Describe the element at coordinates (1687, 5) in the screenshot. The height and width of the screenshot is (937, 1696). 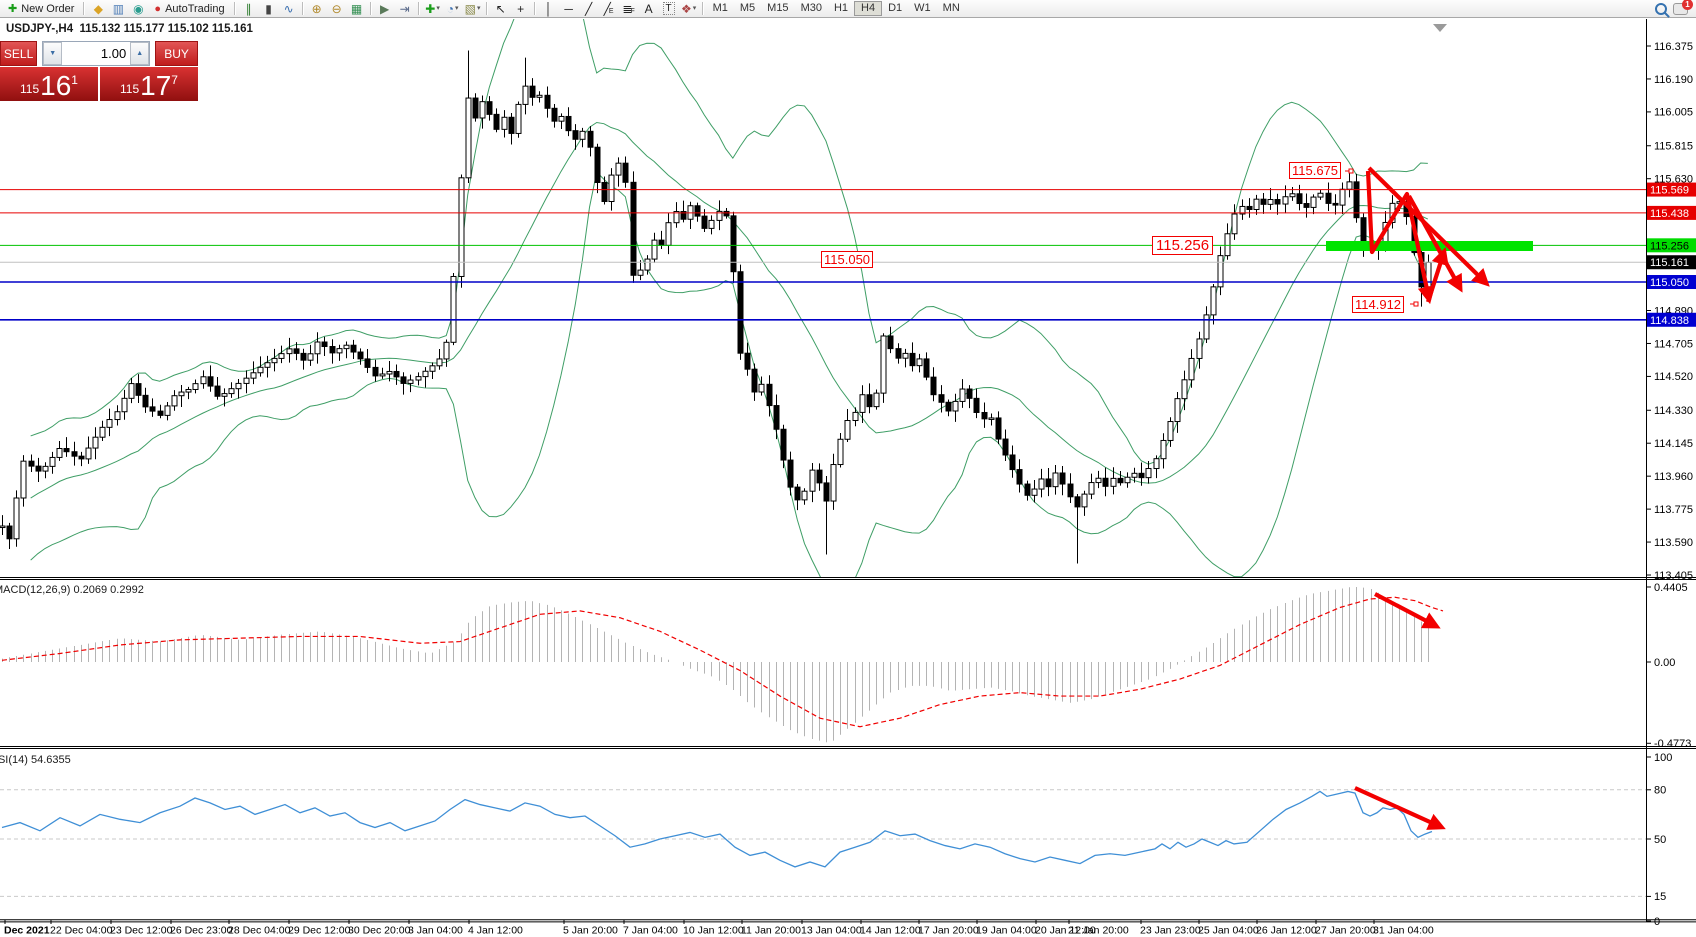
I see `notification-badge: 1` at that location.